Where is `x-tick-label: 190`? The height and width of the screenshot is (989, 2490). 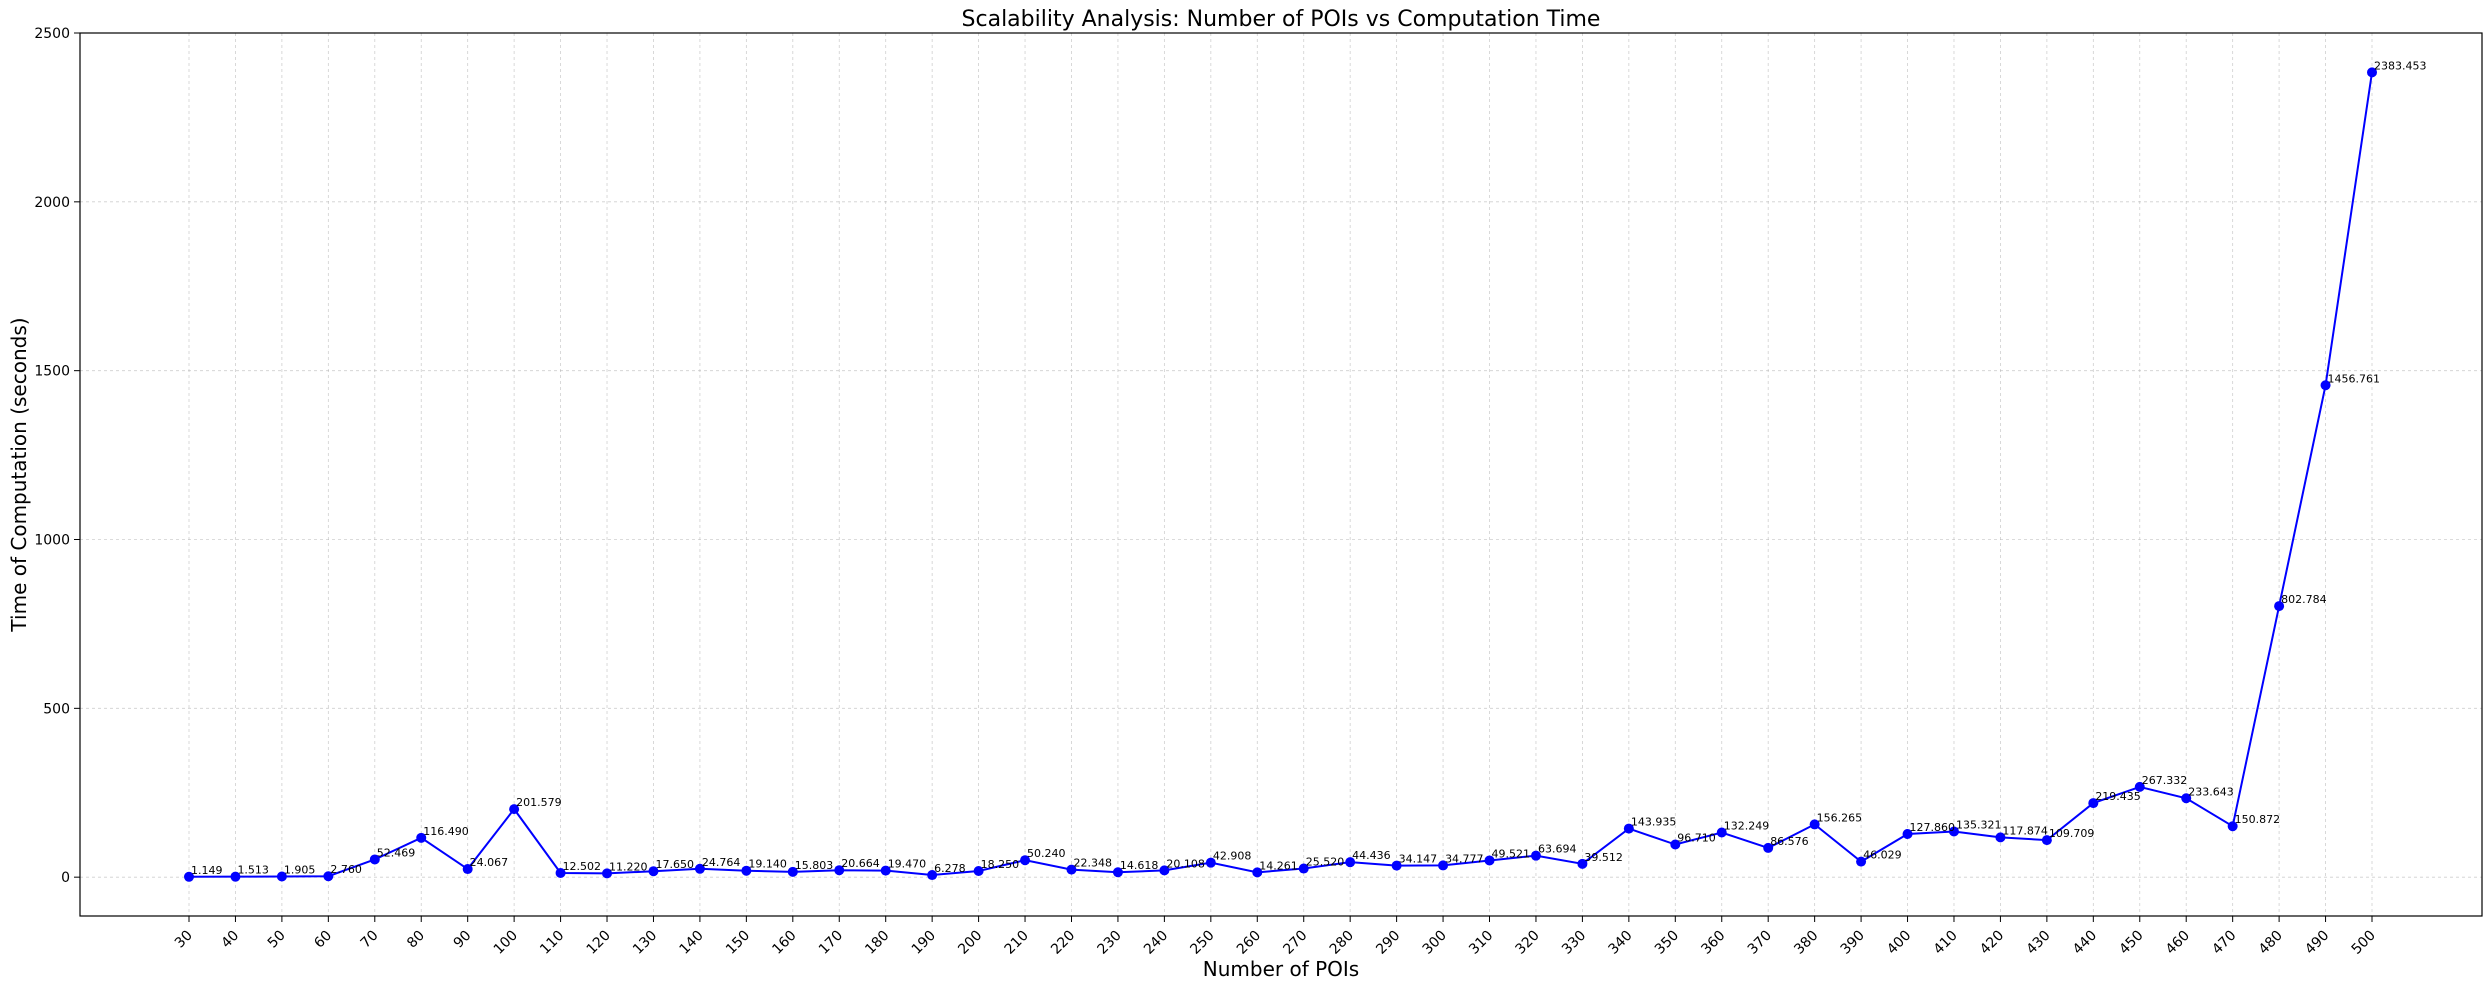
x-tick-label: 190 is located at coordinates (924, 943).